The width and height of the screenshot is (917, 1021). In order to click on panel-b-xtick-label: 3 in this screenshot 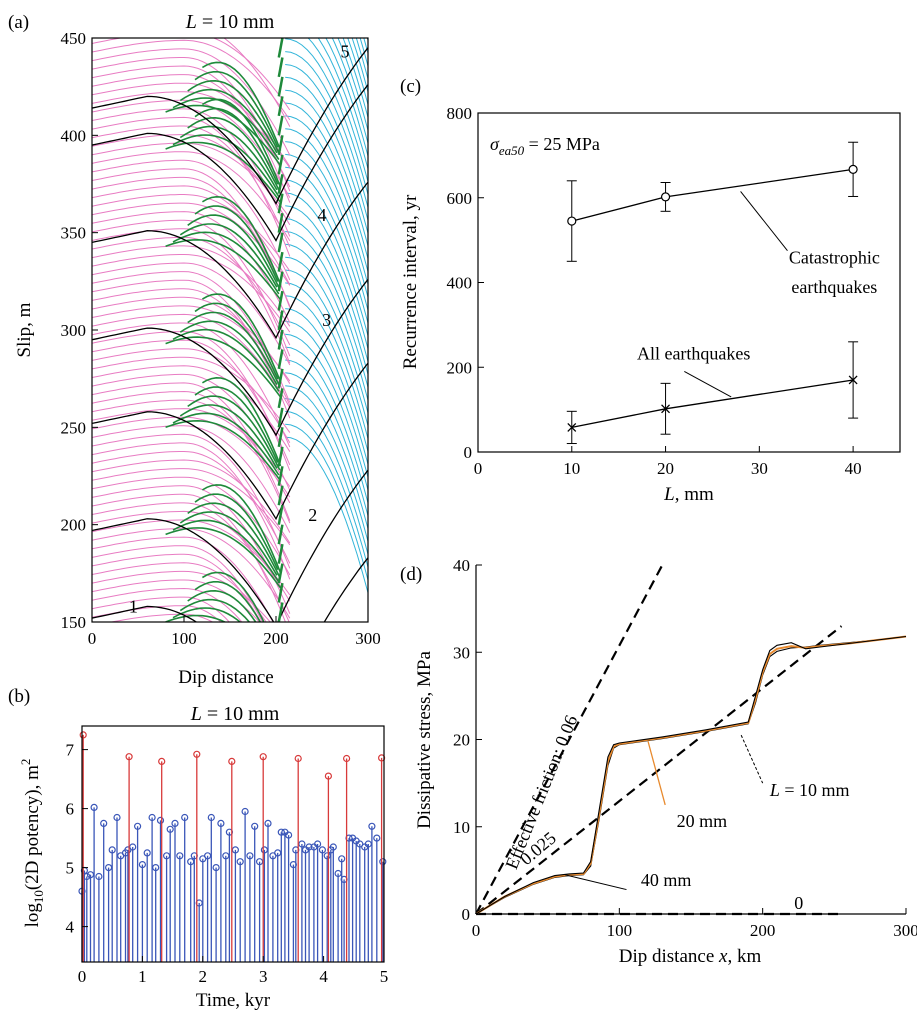, I will do `click(263, 976)`.